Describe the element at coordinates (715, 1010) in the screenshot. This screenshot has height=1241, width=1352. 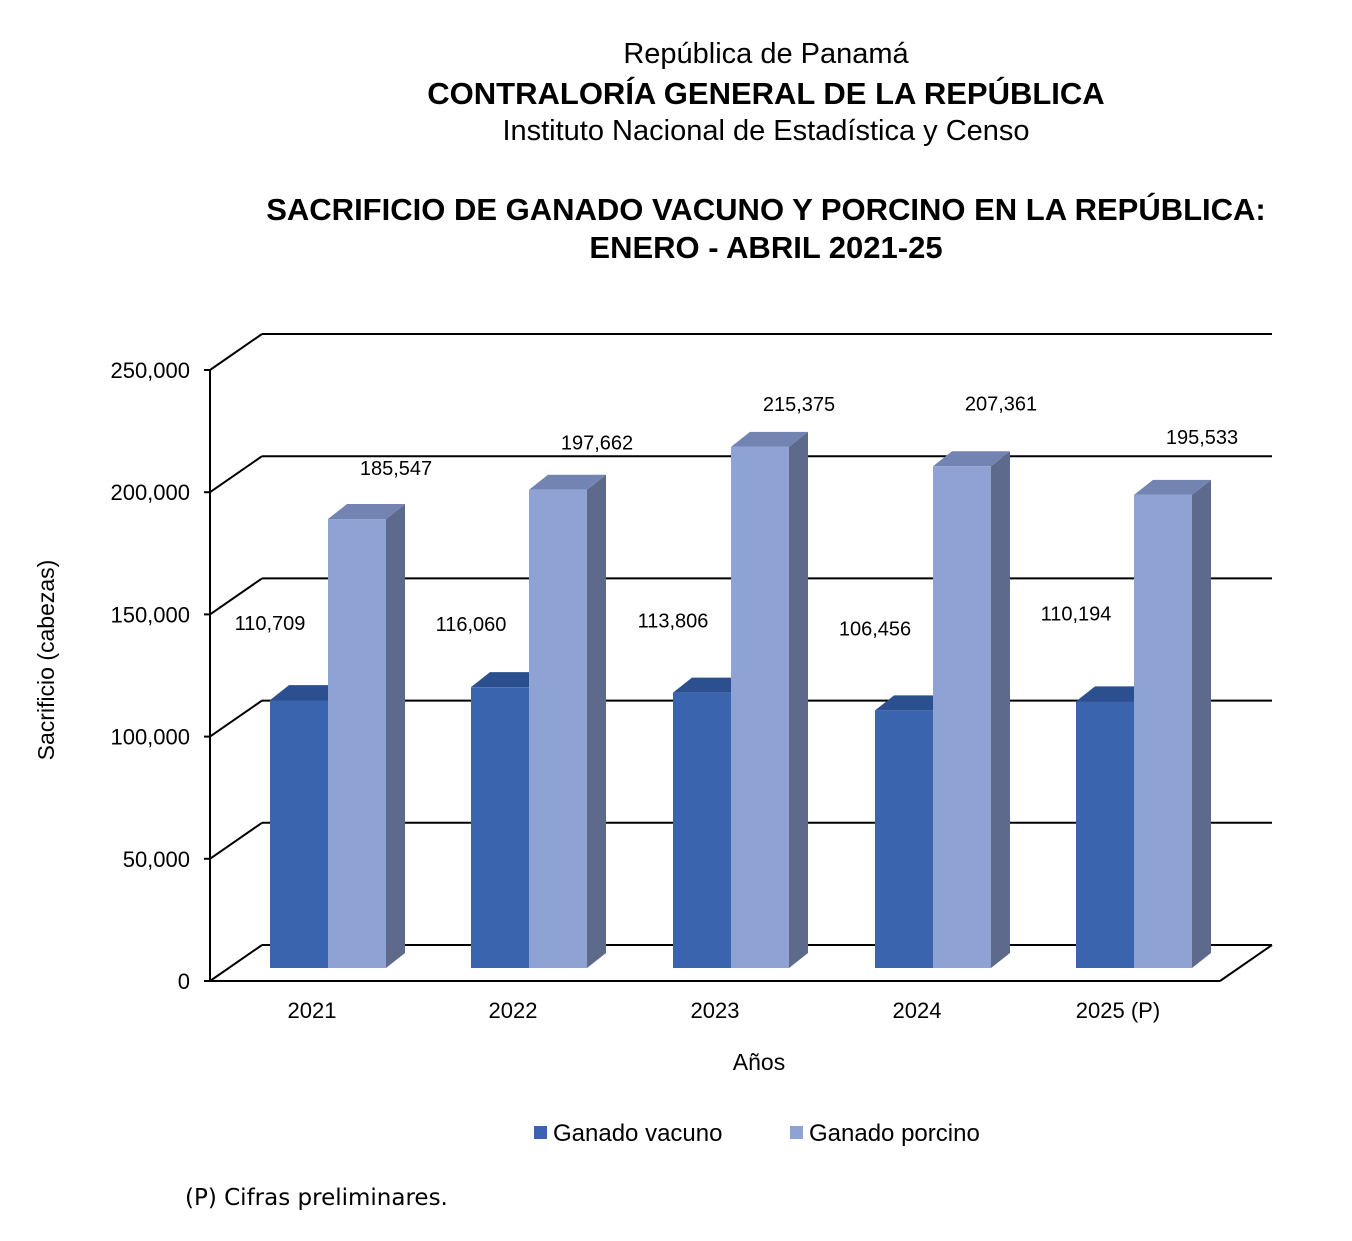
I see `x-tick-label: 2023` at that location.